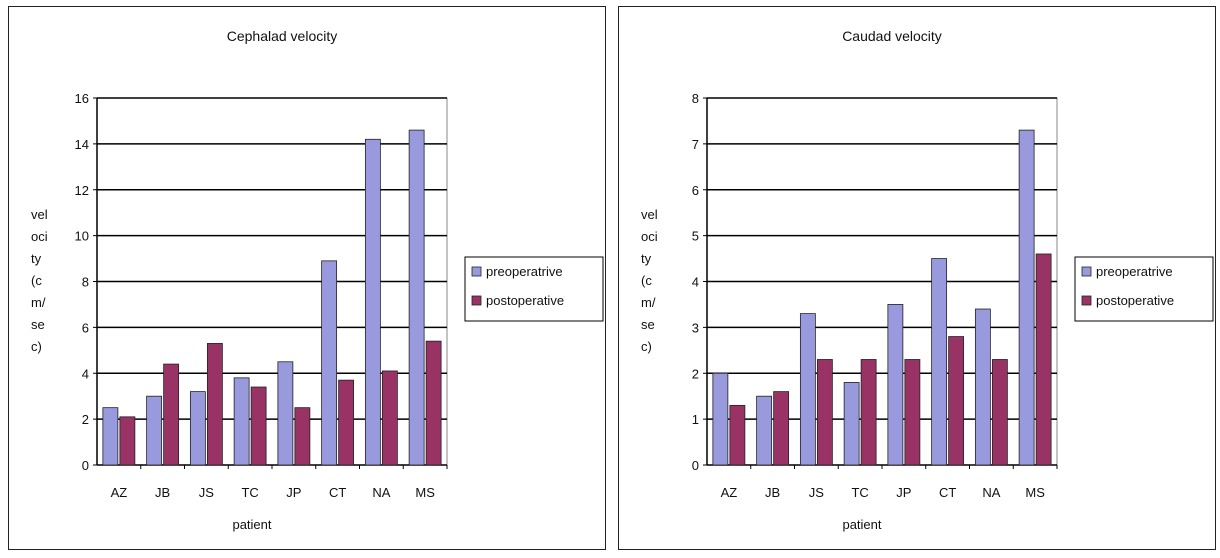 This screenshot has width=1220, height=558. What do you see at coordinates (82, 190) in the screenshot?
I see `y-tick-label: 12` at bounding box center [82, 190].